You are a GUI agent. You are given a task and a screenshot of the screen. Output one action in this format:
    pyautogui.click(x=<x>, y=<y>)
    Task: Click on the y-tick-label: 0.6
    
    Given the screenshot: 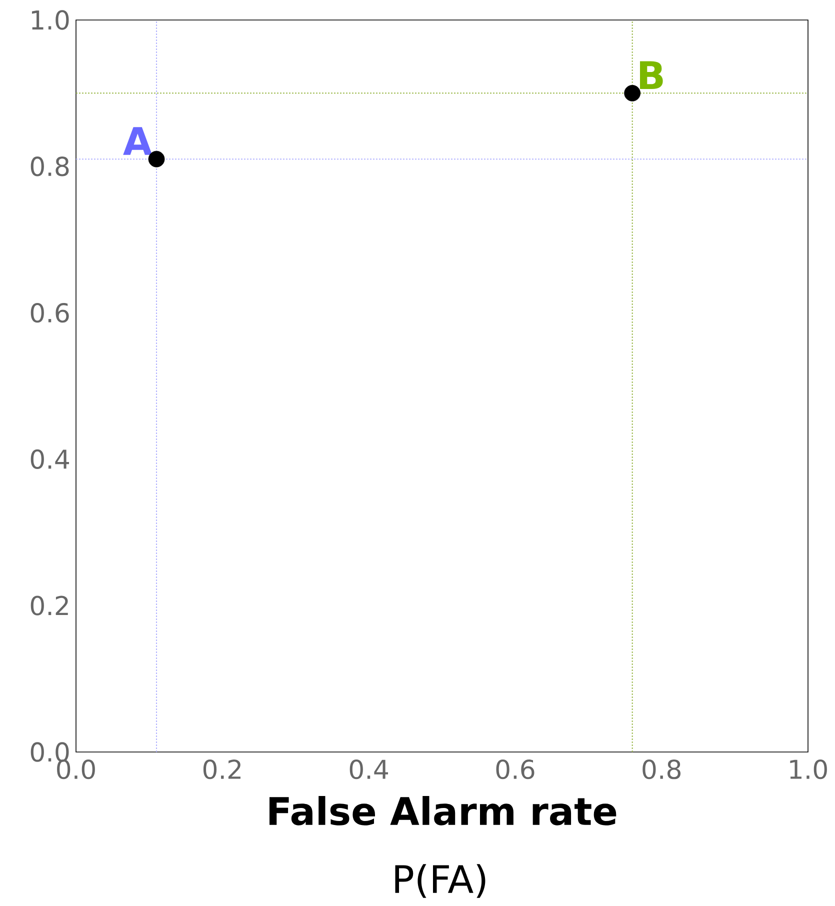 What is the action you would take?
    pyautogui.click(x=49, y=312)
    